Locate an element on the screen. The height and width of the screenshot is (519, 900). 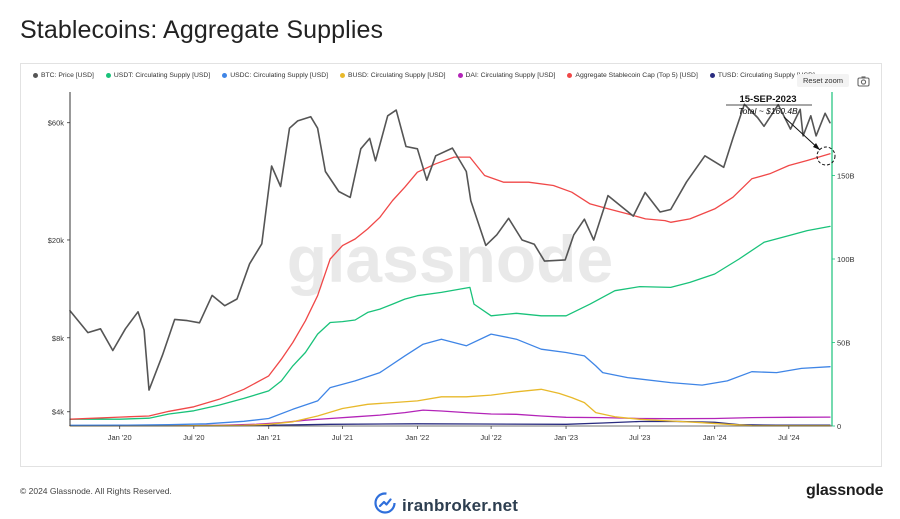
page-title: Stablecoins: Aggregate Supplies is located at coordinates (202, 30).